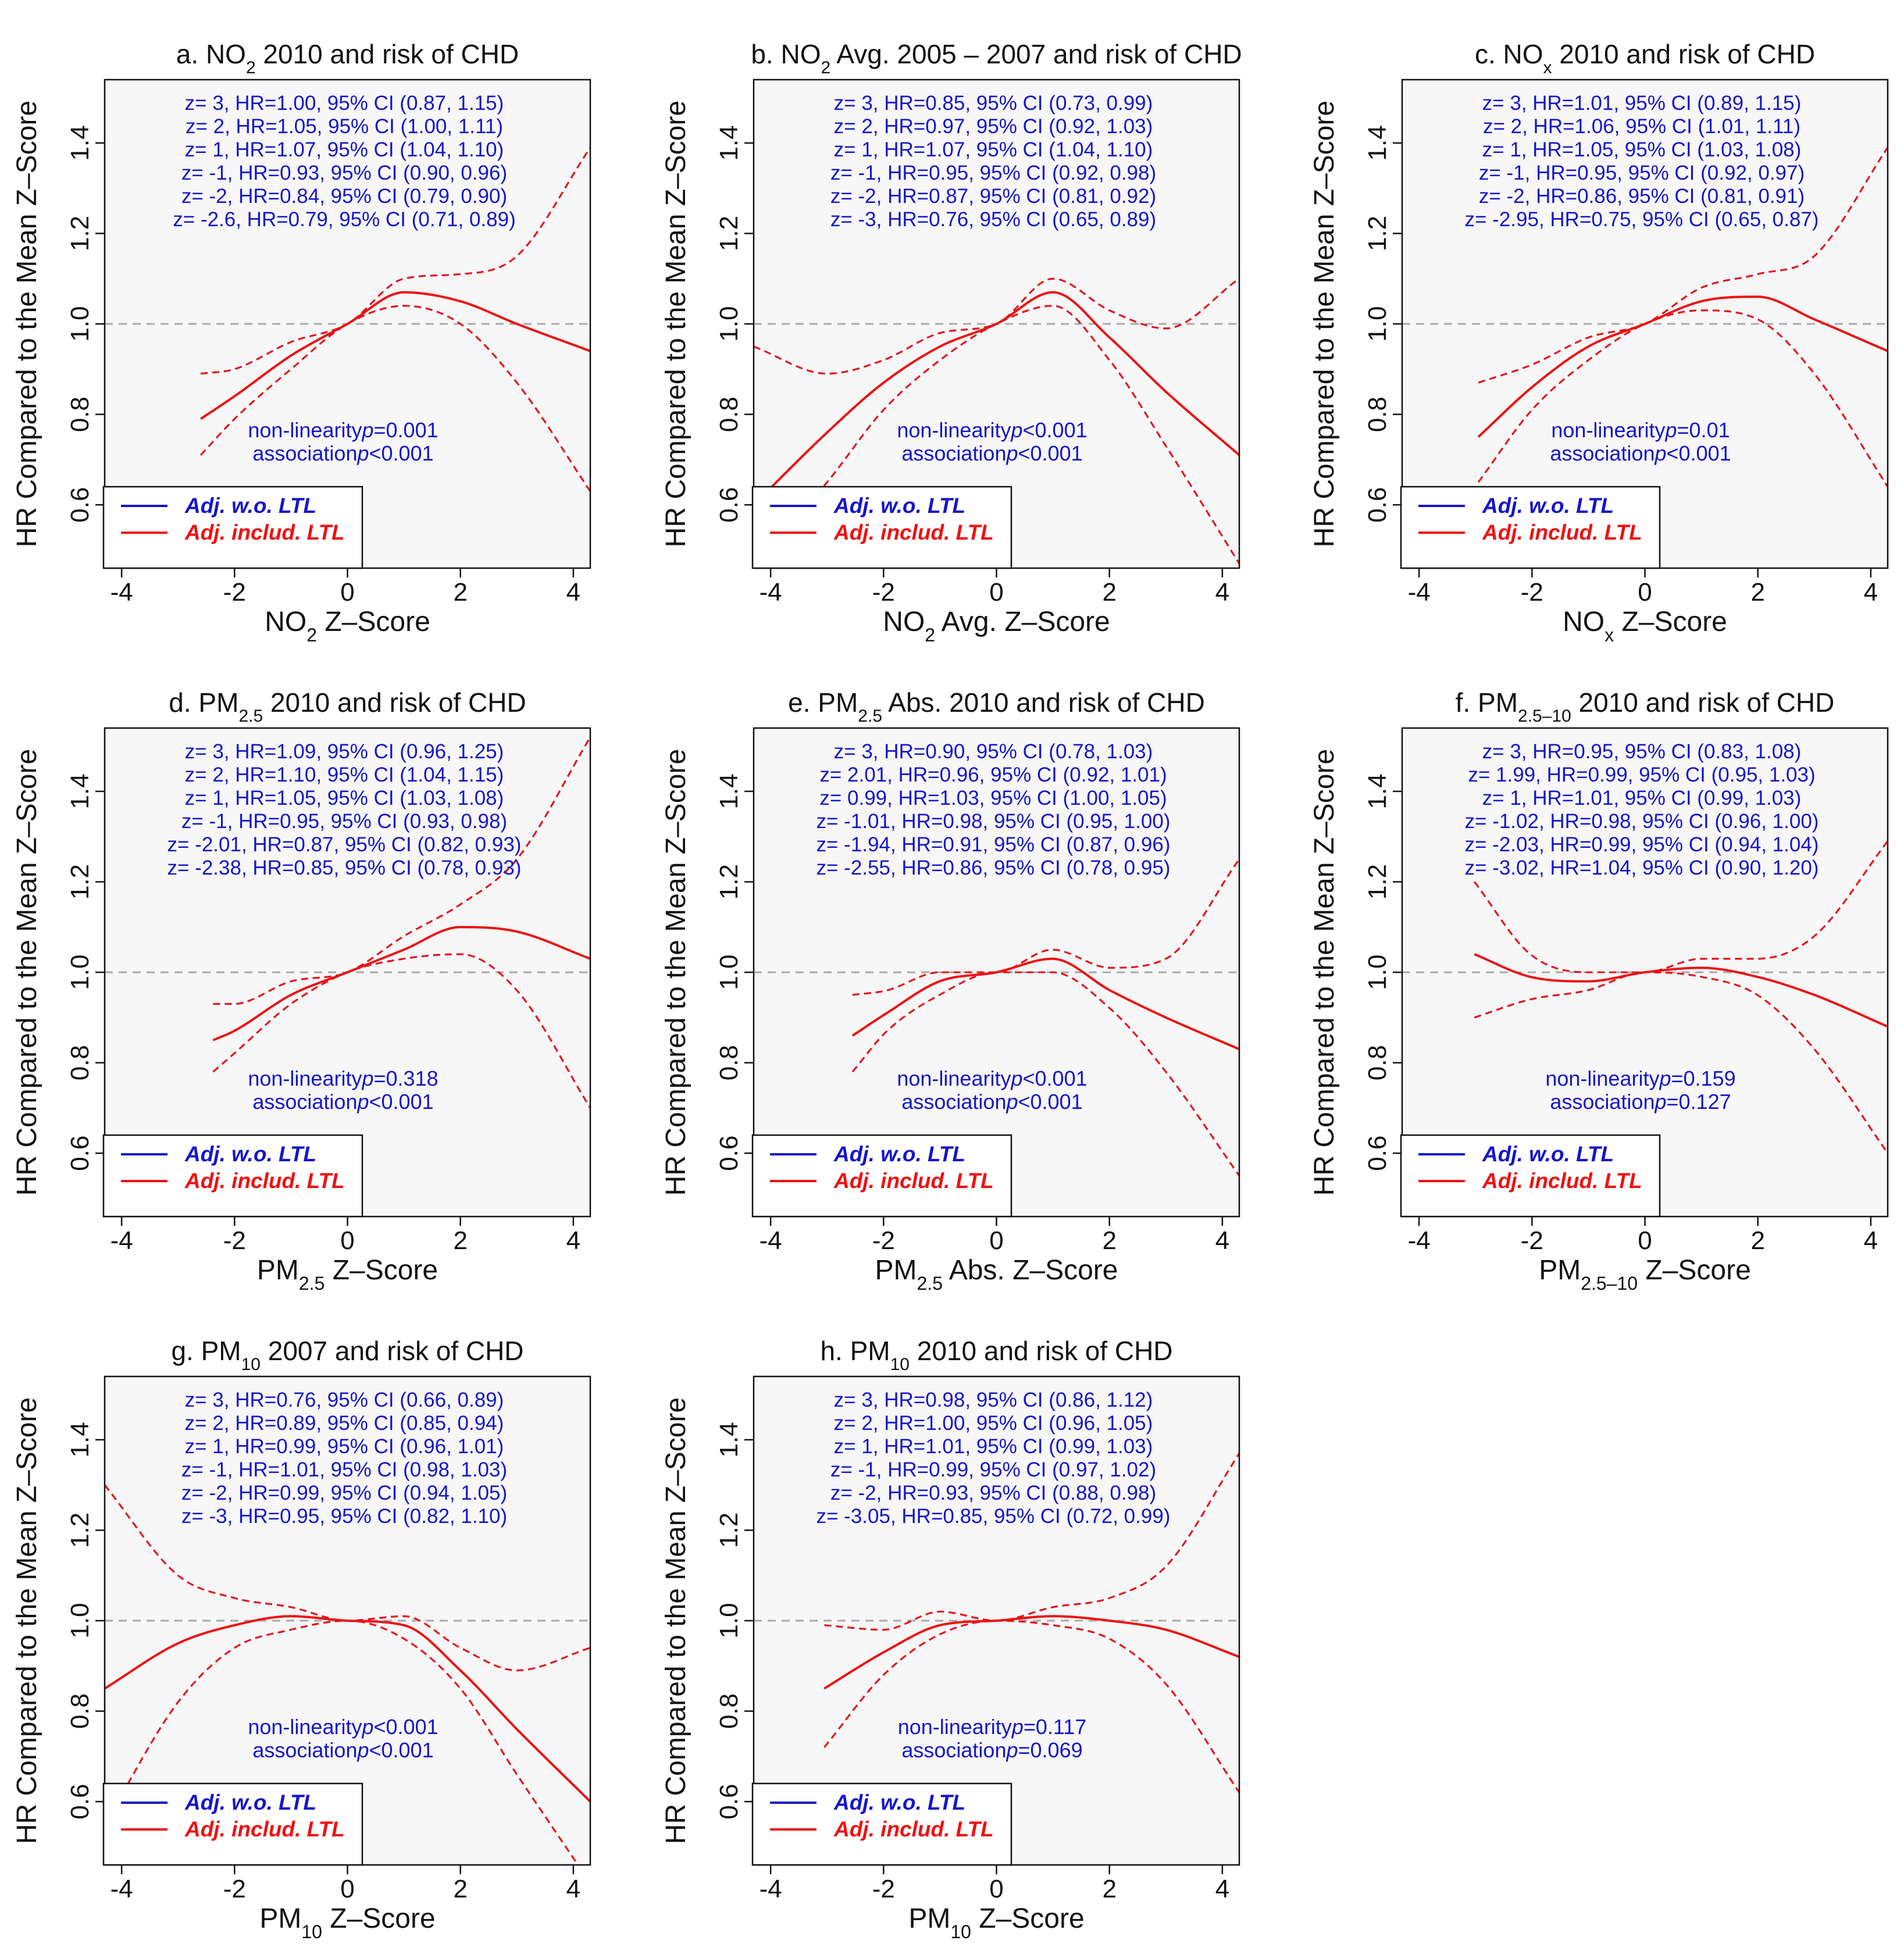 The height and width of the screenshot is (1944, 1904). I want to click on x-axis-label: PM2.5–10 Z–Score, so click(1645, 1274).